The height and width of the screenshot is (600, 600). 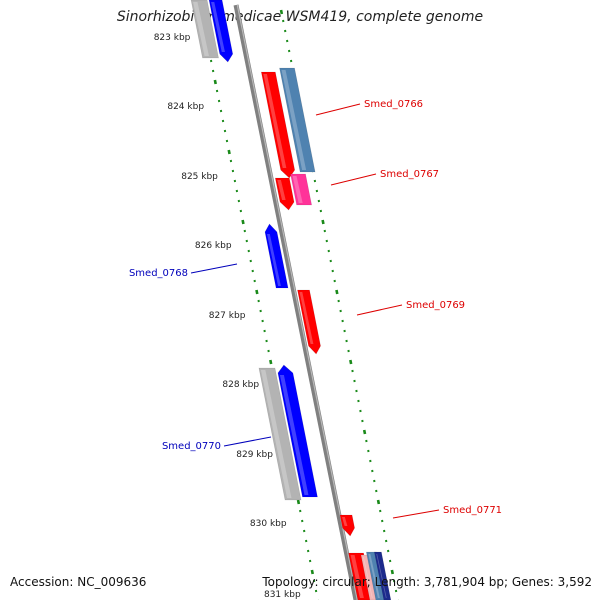 I want to click on gene-label-smed-0771: Smed_0771, so click(x=472, y=510).